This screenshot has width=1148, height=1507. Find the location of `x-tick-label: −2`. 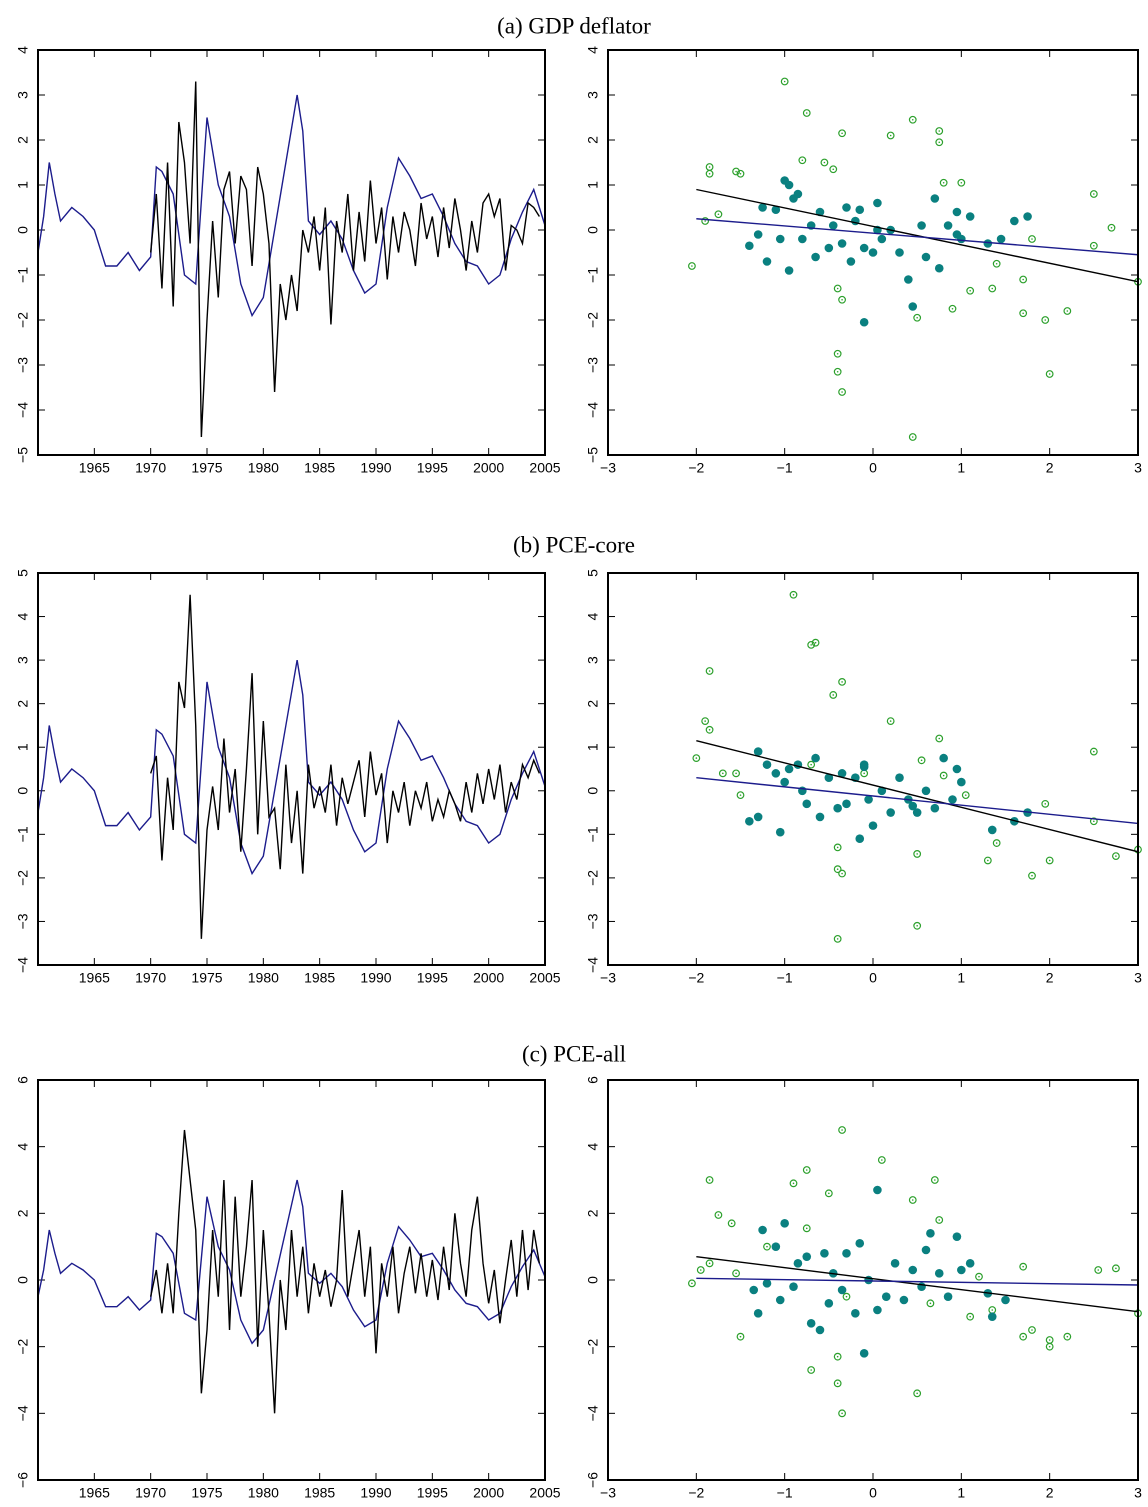

x-tick-label: −2 is located at coordinates (696, 978).